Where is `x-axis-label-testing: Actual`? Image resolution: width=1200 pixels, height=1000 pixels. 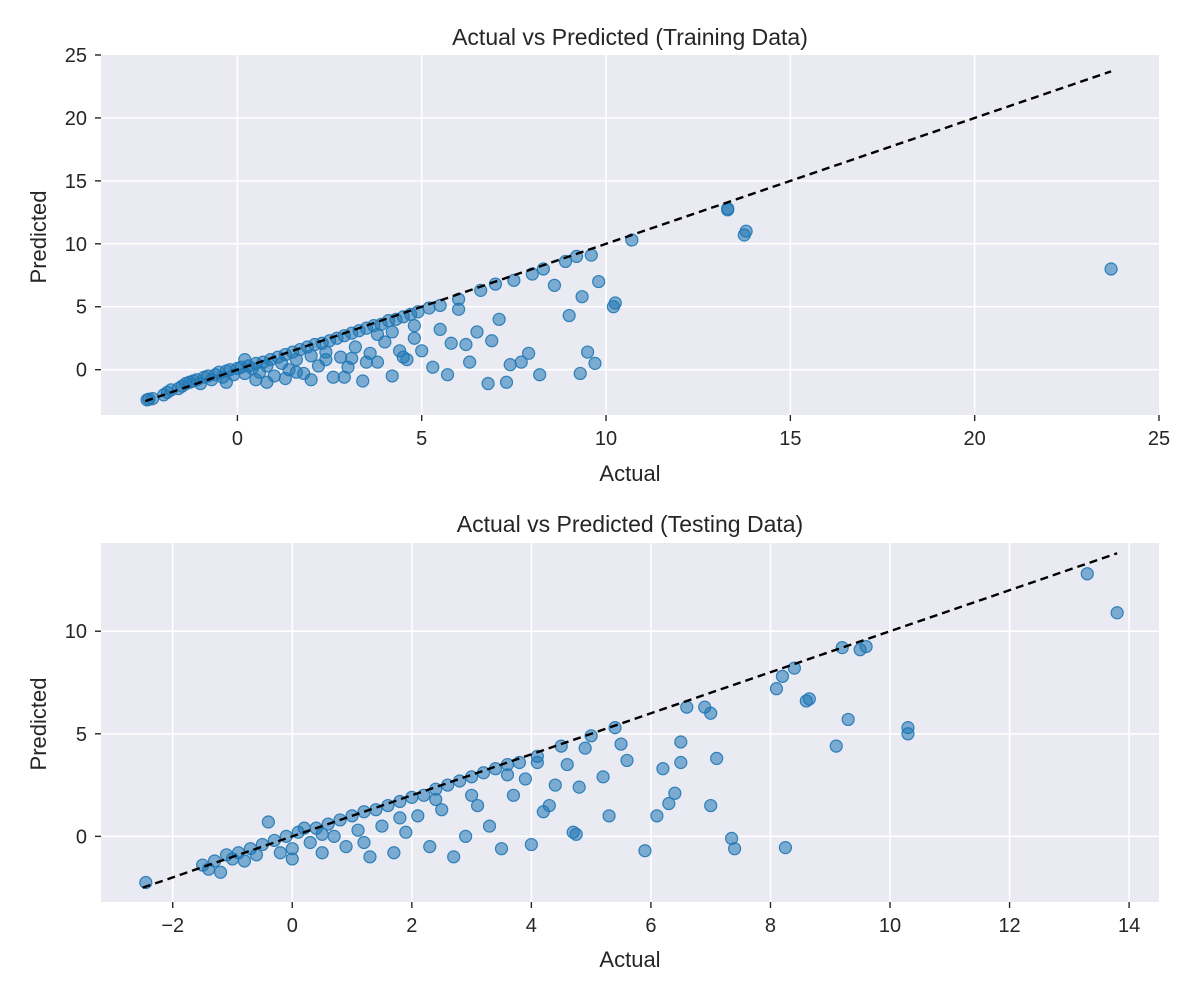
x-axis-label-testing: Actual is located at coordinates (629, 959).